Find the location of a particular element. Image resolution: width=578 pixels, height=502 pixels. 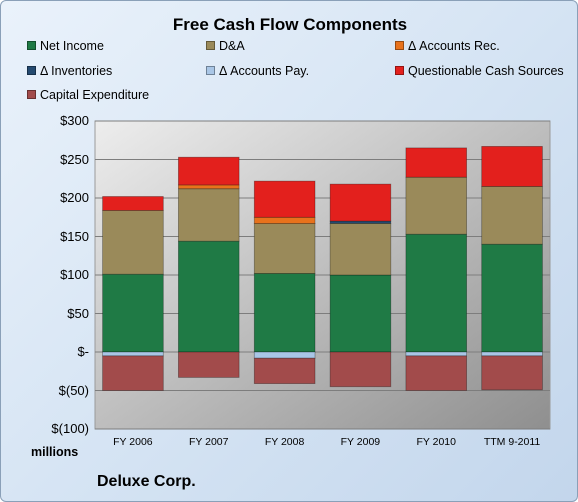

y-tick-label: $- is located at coordinates (83, 351).